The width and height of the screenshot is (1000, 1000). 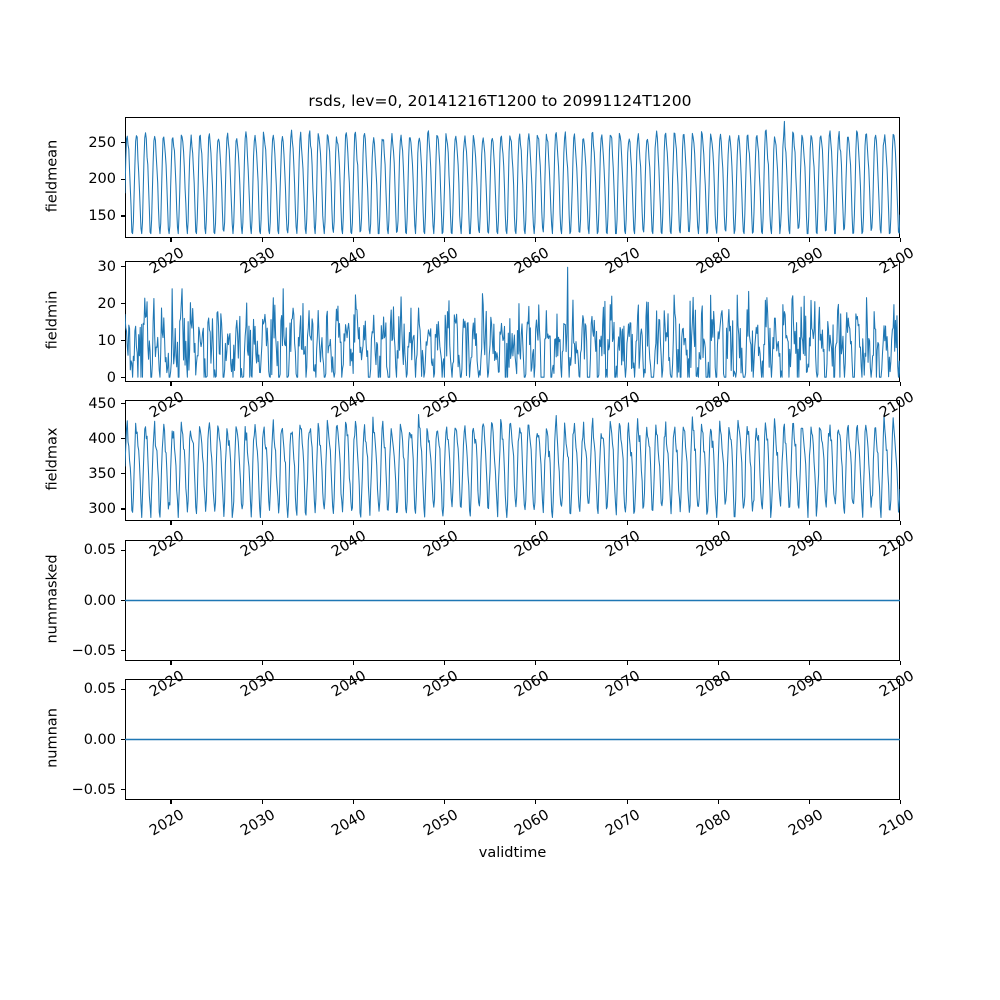 I want to click on ytick-label: 350, so click(x=102, y=473).